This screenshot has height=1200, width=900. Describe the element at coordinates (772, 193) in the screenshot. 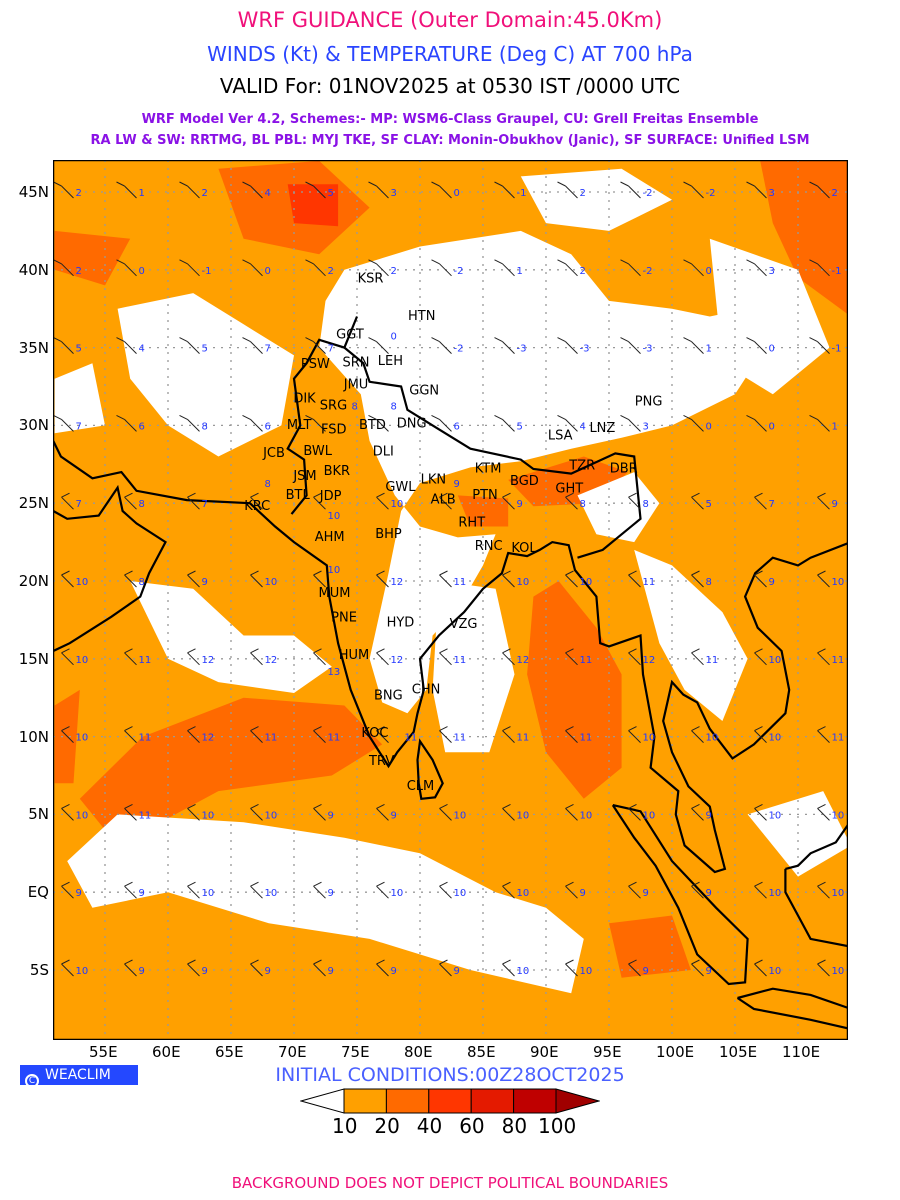

I see `temperature-value: 3` at that location.